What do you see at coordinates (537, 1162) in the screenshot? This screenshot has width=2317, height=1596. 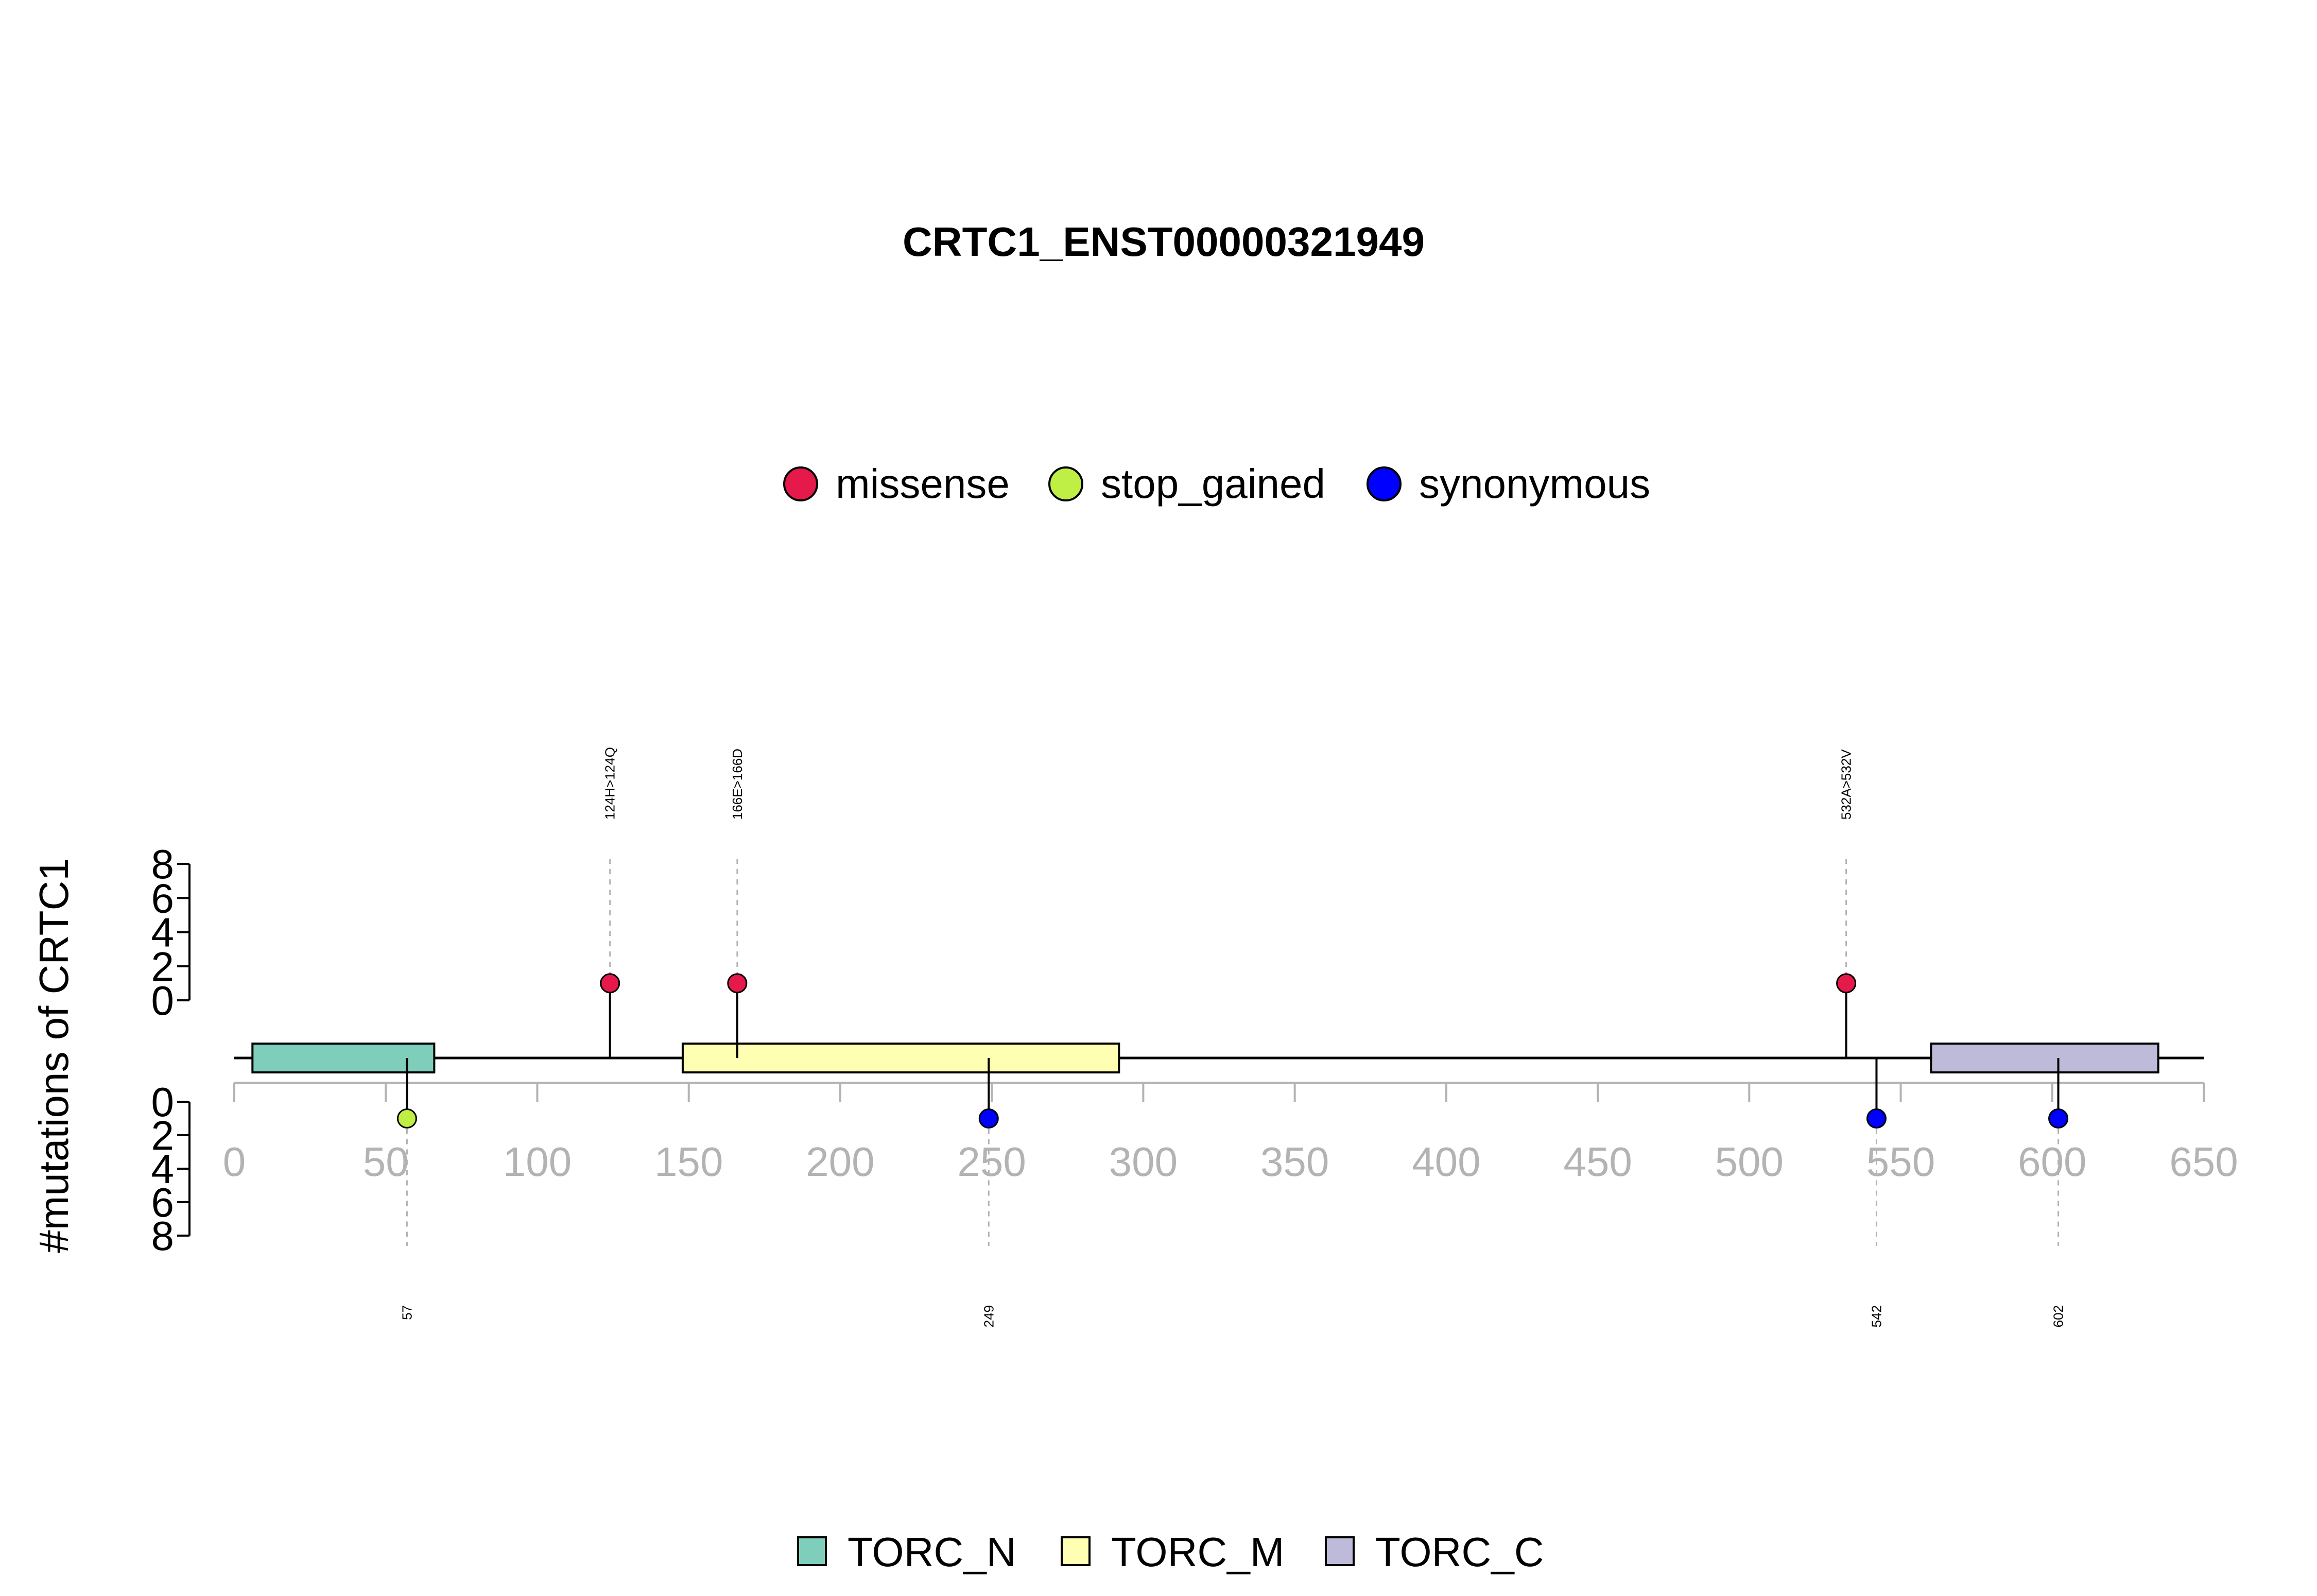 I see `x-tick-label: 100` at bounding box center [537, 1162].